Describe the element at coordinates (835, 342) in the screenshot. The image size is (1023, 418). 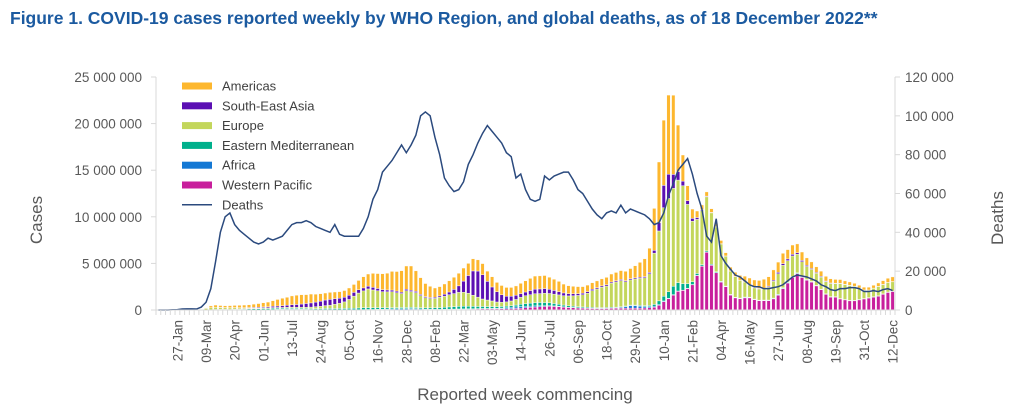
I see `x-tick-label: 19-Sep` at that location.